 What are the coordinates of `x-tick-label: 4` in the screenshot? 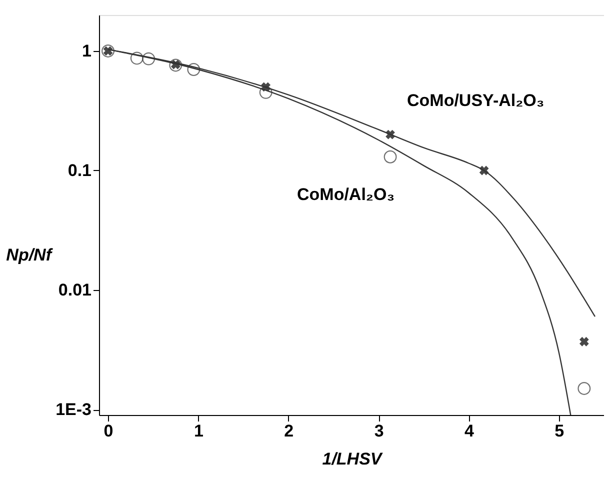 It's located at (469, 431).